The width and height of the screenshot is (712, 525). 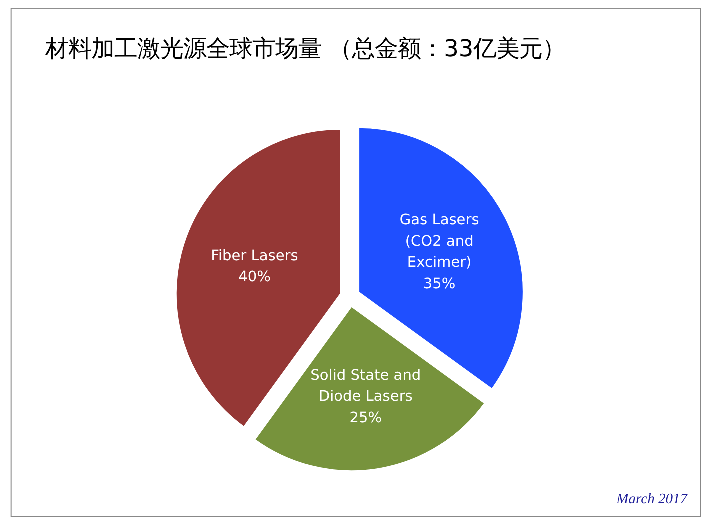 What do you see at coordinates (305, 48) in the screenshot?
I see `chart-title: 材料加工激光源全球市场量 （总金额：33亿美元）` at bounding box center [305, 48].